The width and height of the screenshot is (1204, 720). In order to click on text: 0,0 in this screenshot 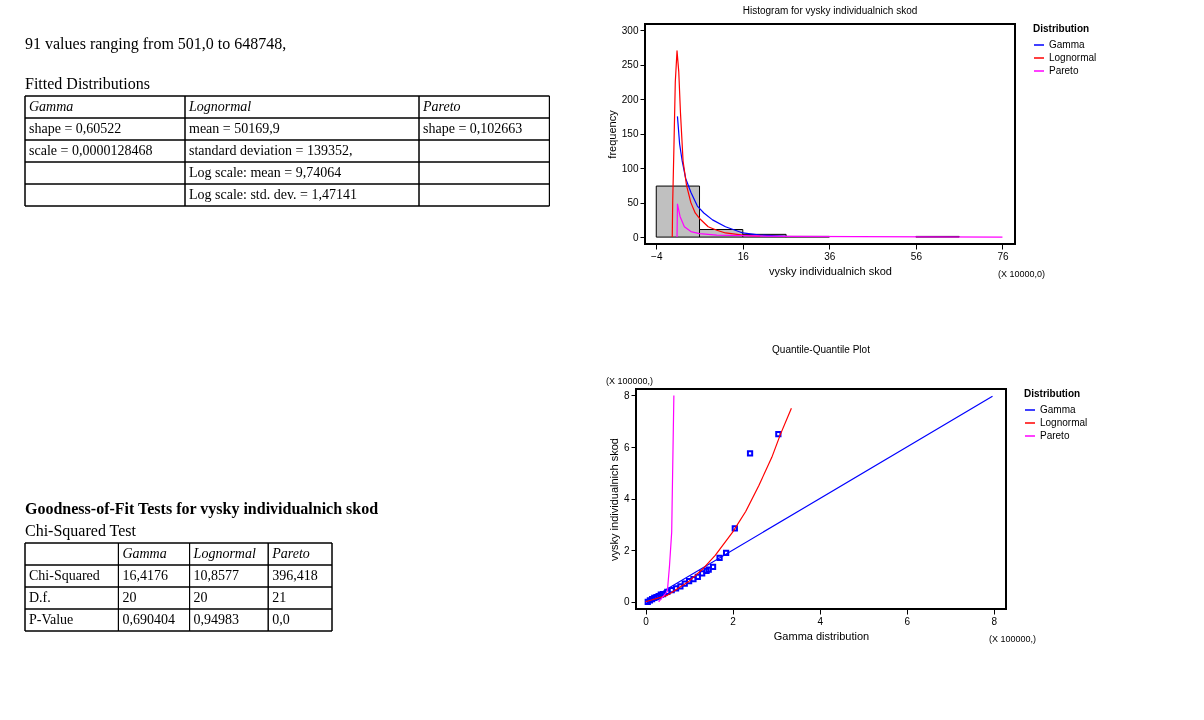, I will do `click(281, 619)`.